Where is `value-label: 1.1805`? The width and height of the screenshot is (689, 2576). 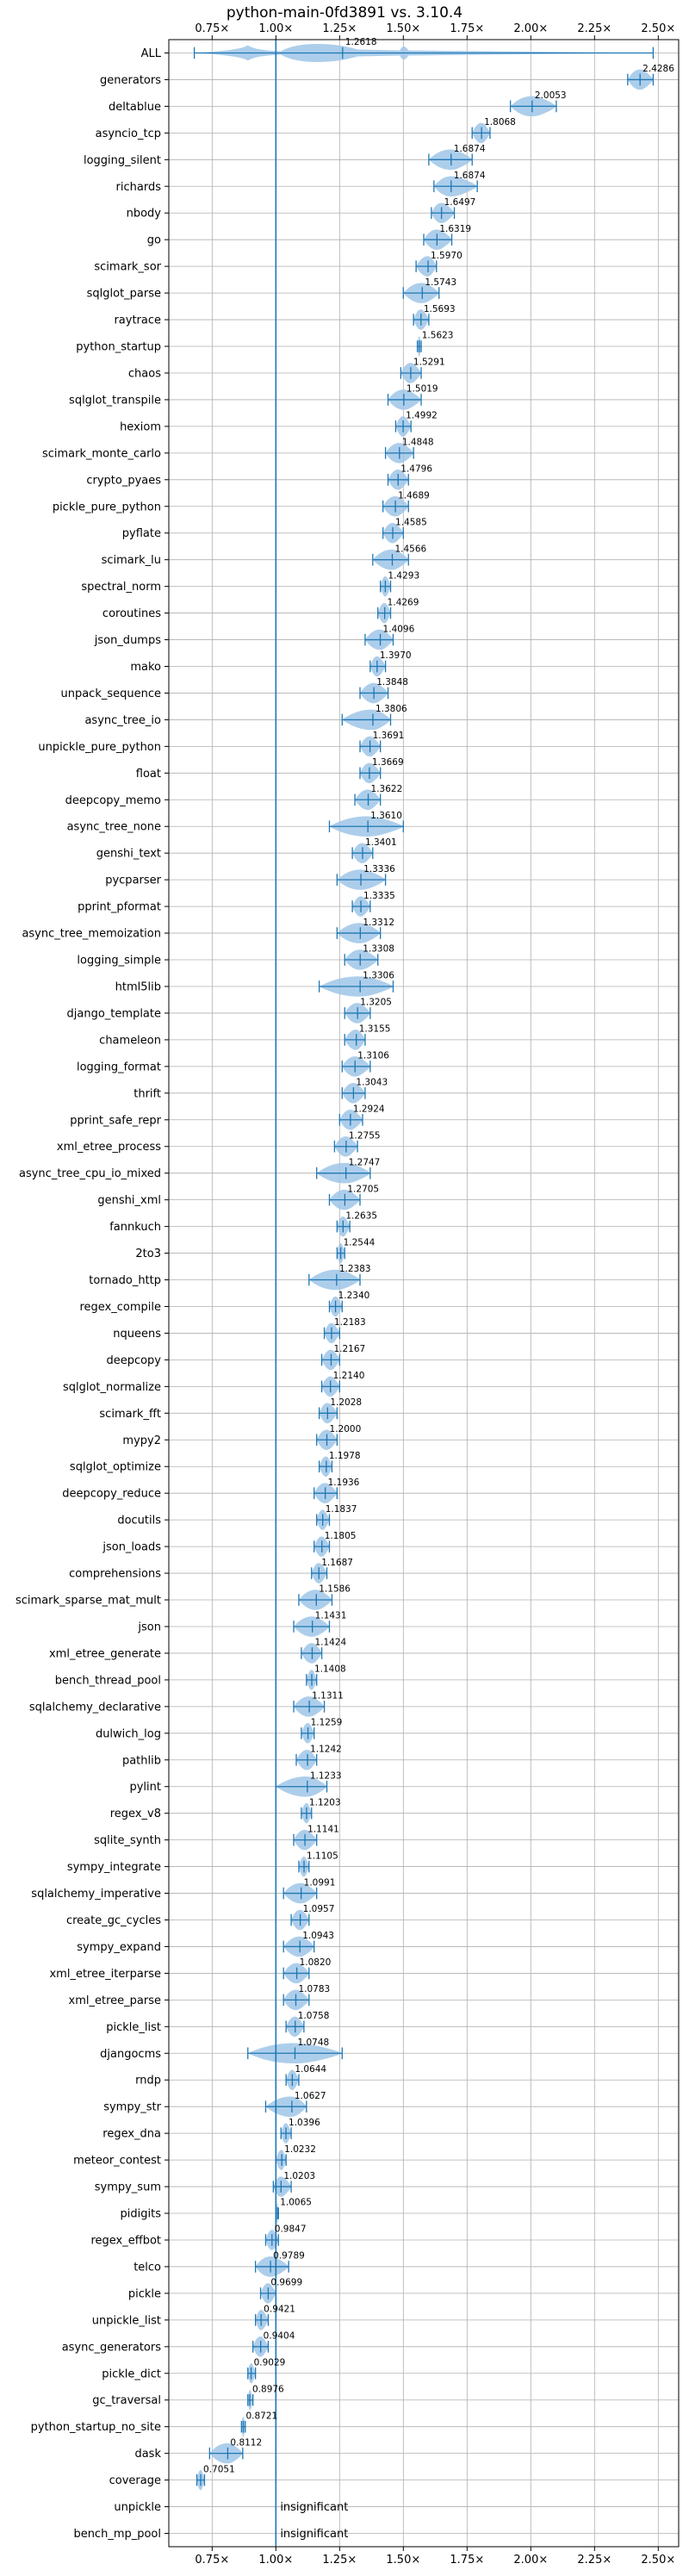
value-label: 1.1805 is located at coordinates (341, 1536).